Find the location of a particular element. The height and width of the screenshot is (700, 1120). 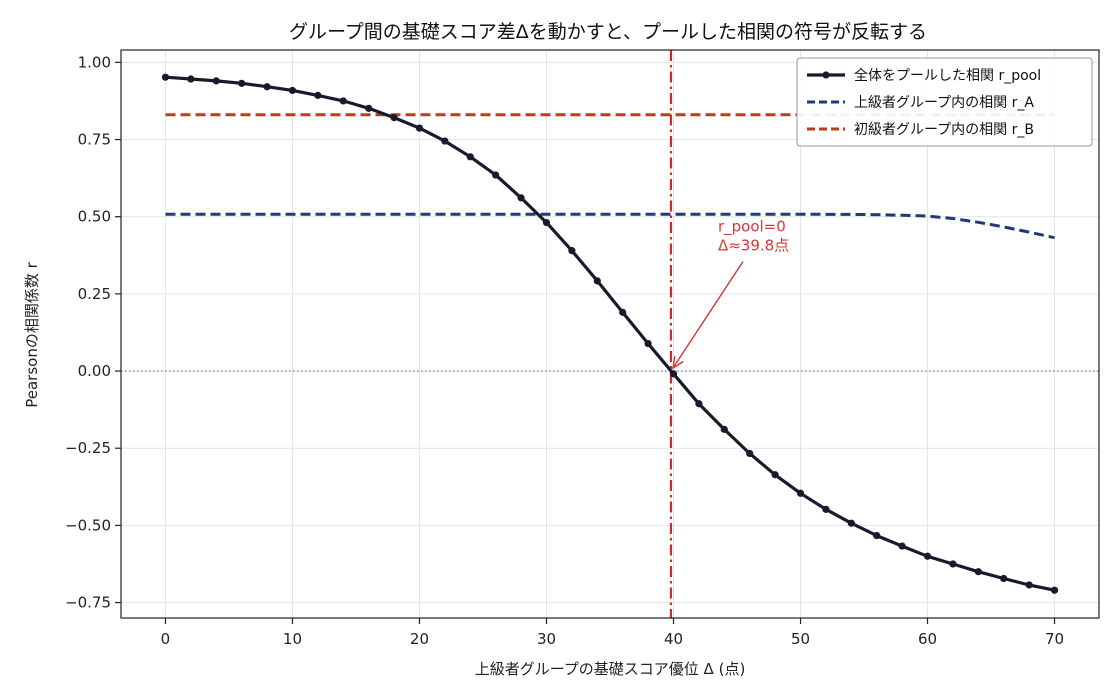

annotation-layer: r_pool=0Δ≈39.8点 is located at coordinates (730, 294).